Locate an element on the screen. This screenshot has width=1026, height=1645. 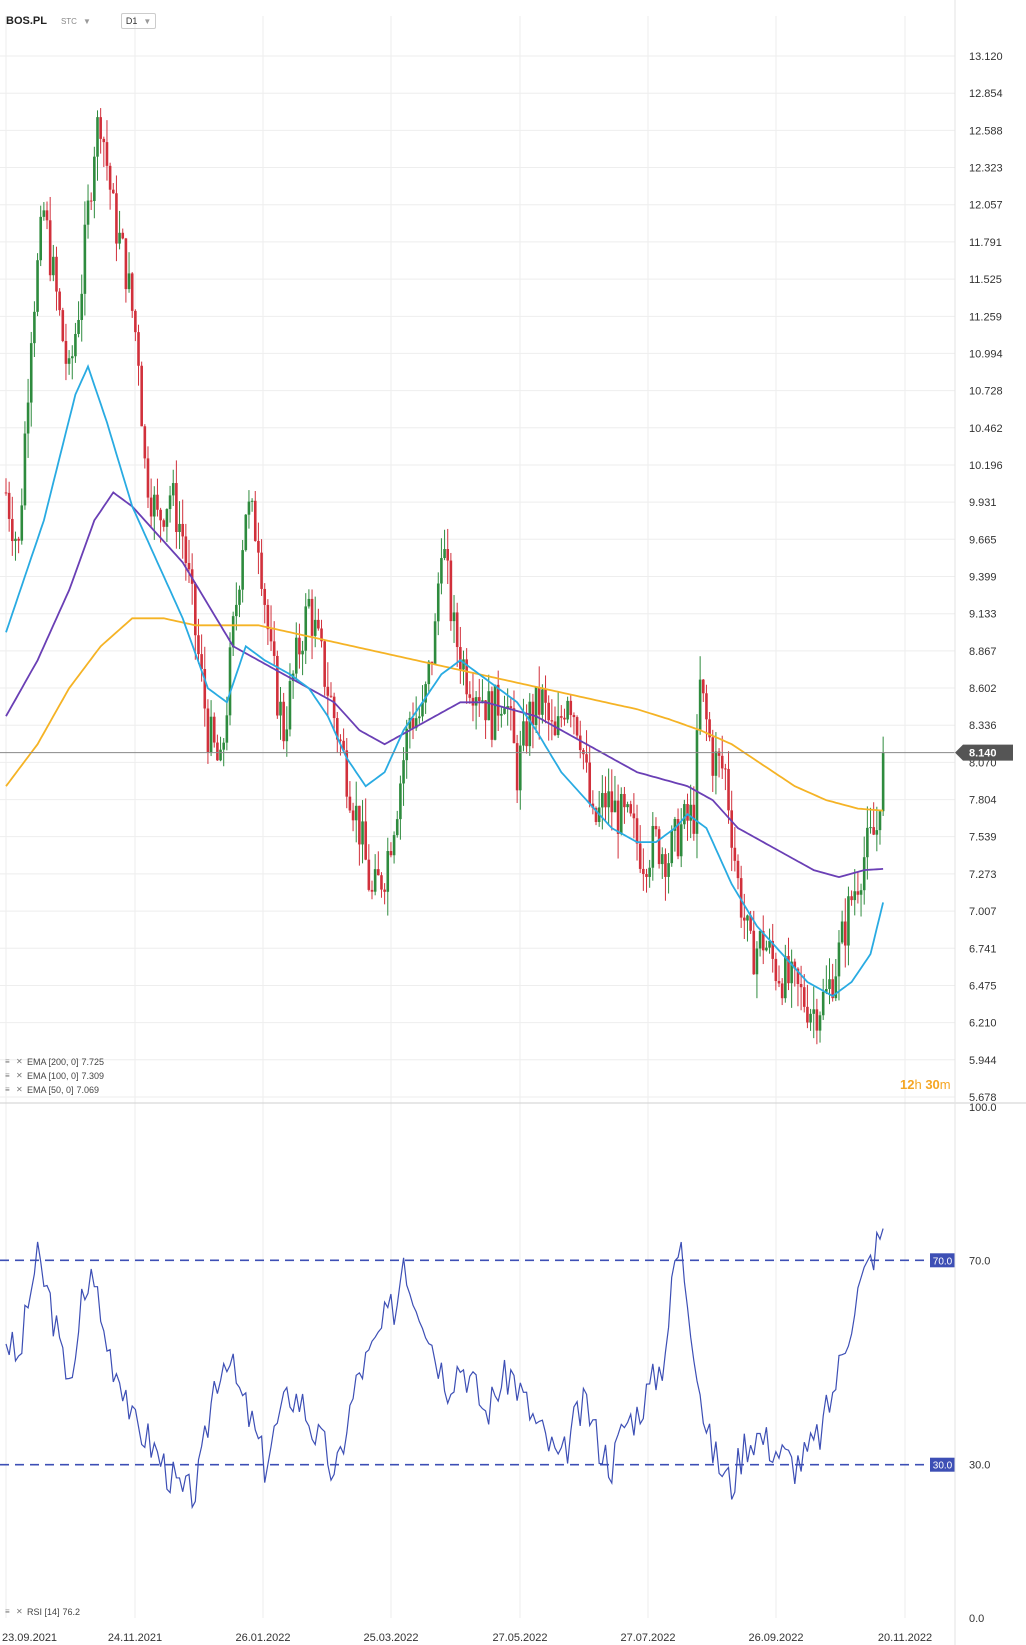
settings-icon: ≡ is located at coordinates (7, 1089).